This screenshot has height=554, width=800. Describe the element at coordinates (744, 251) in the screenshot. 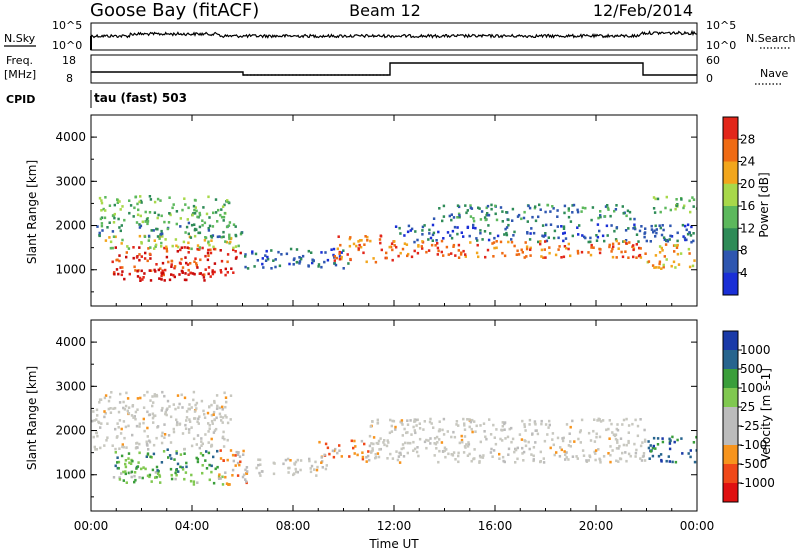

I see `colorbar-tick-label: 8` at that location.